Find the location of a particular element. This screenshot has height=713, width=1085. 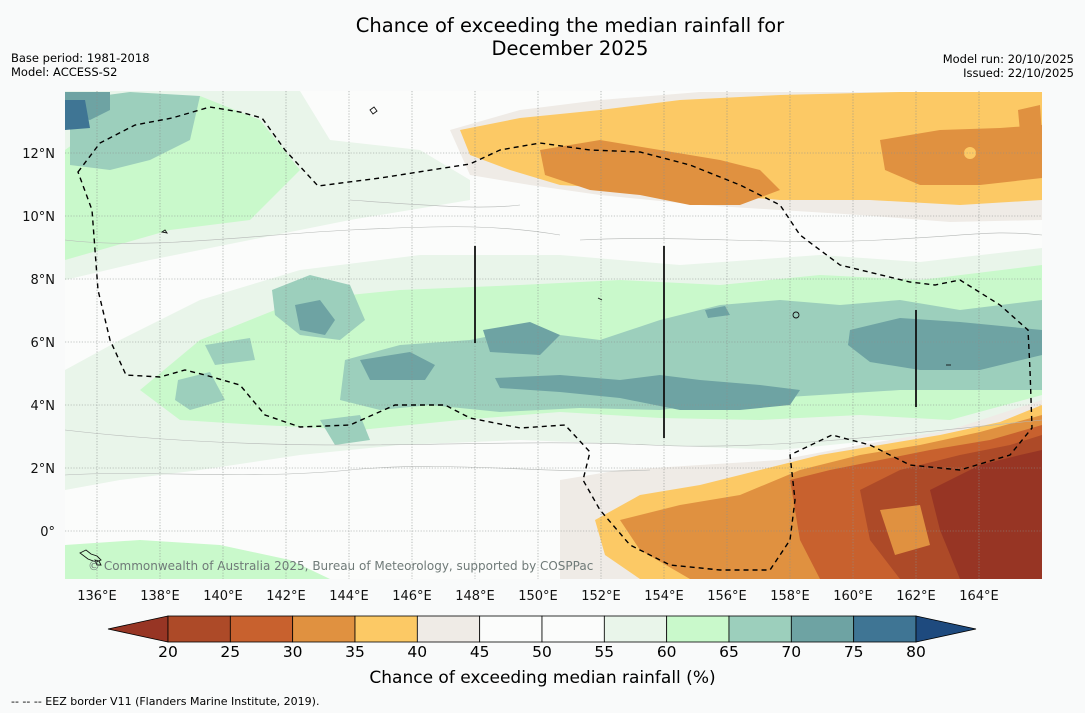

lon-label: 144°E is located at coordinates (349, 596).